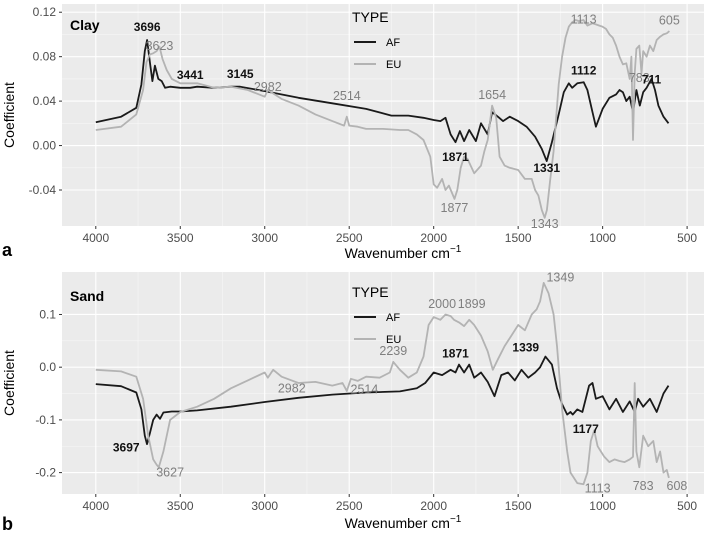 This screenshot has height=546, width=708. I want to click on peak-label-eu: 3627, so click(170, 472).